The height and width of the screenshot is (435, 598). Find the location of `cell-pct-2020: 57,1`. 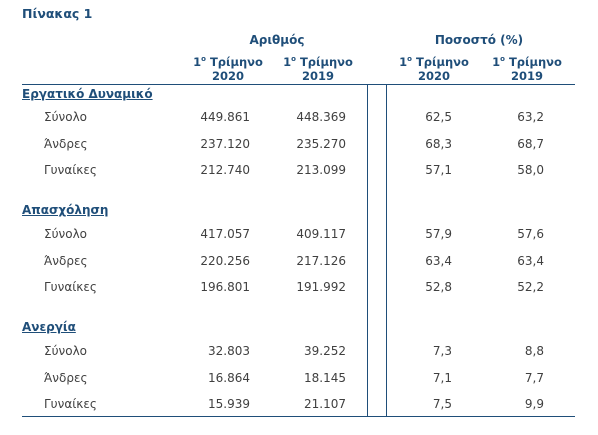

cell-pct-2020: 57,1 is located at coordinates (438, 170).